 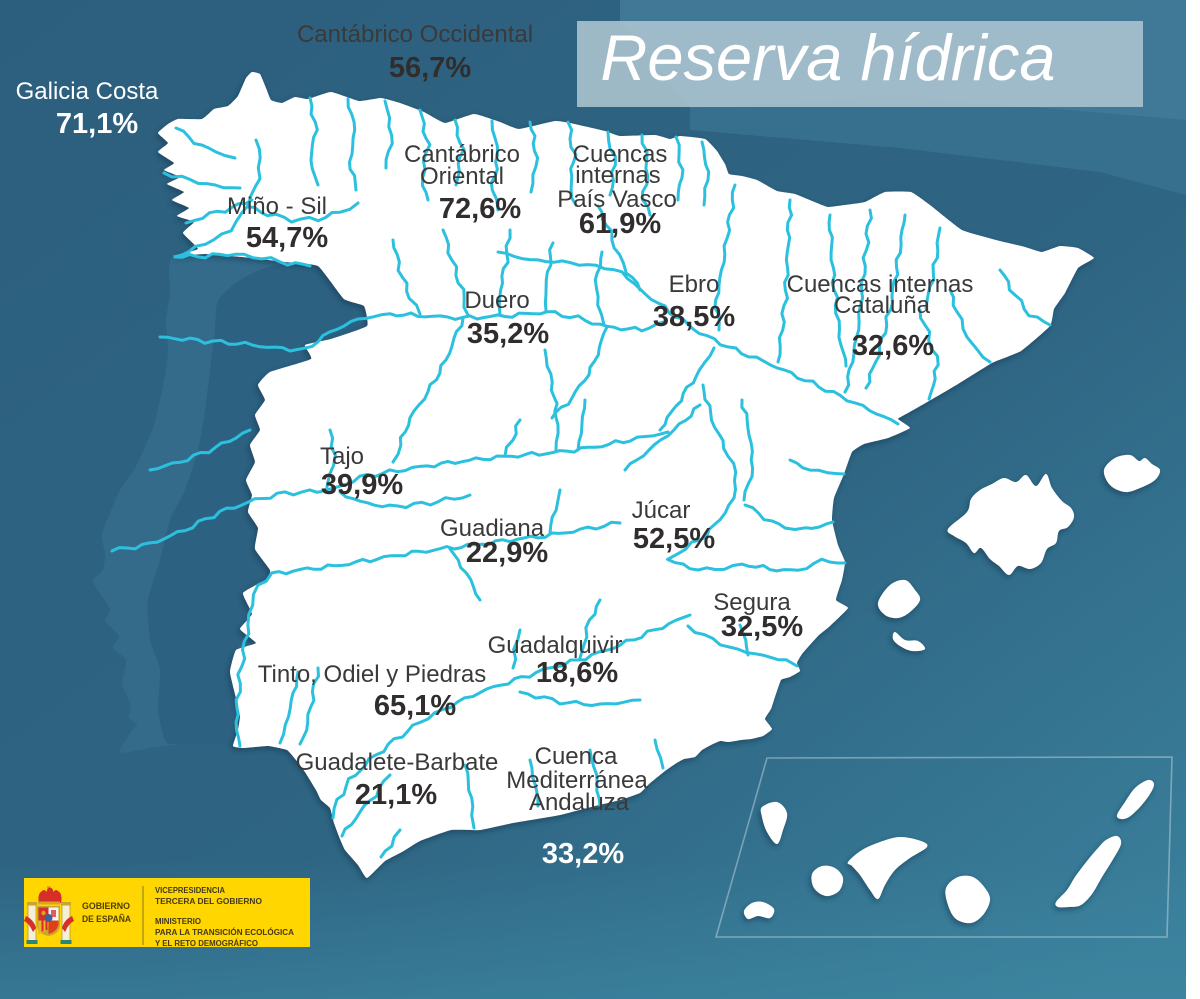 What do you see at coordinates (106, 919) in the screenshot?
I see `svg-text: DE ESPAÑA` at bounding box center [106, 919].